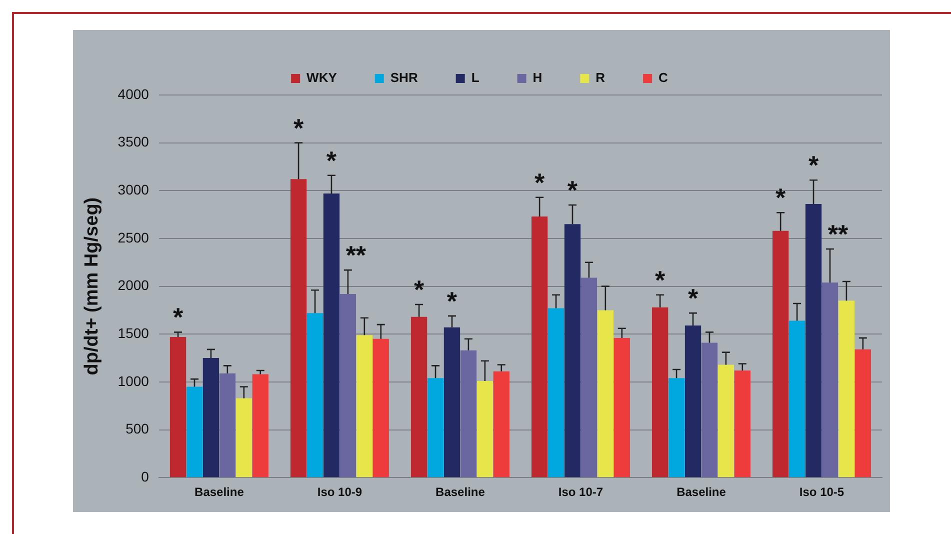 The width and height of the screenshot is (951, 534). What do you see at coordinates (537, 78) in the screenshot?
I see `legend-label: H` at bounding box center [537, 78].